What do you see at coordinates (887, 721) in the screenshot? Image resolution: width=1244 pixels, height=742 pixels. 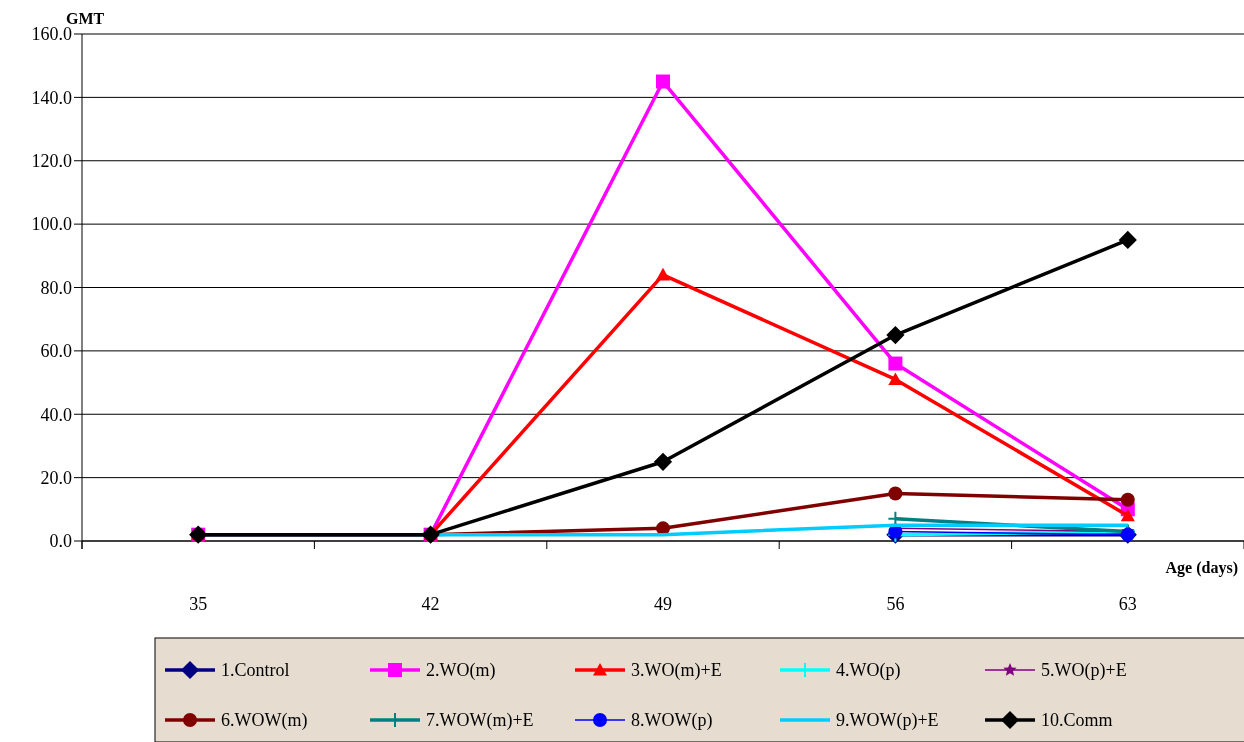 I see `legend-label: 9.WOW(p)+E` at bounding box center [887, 721].